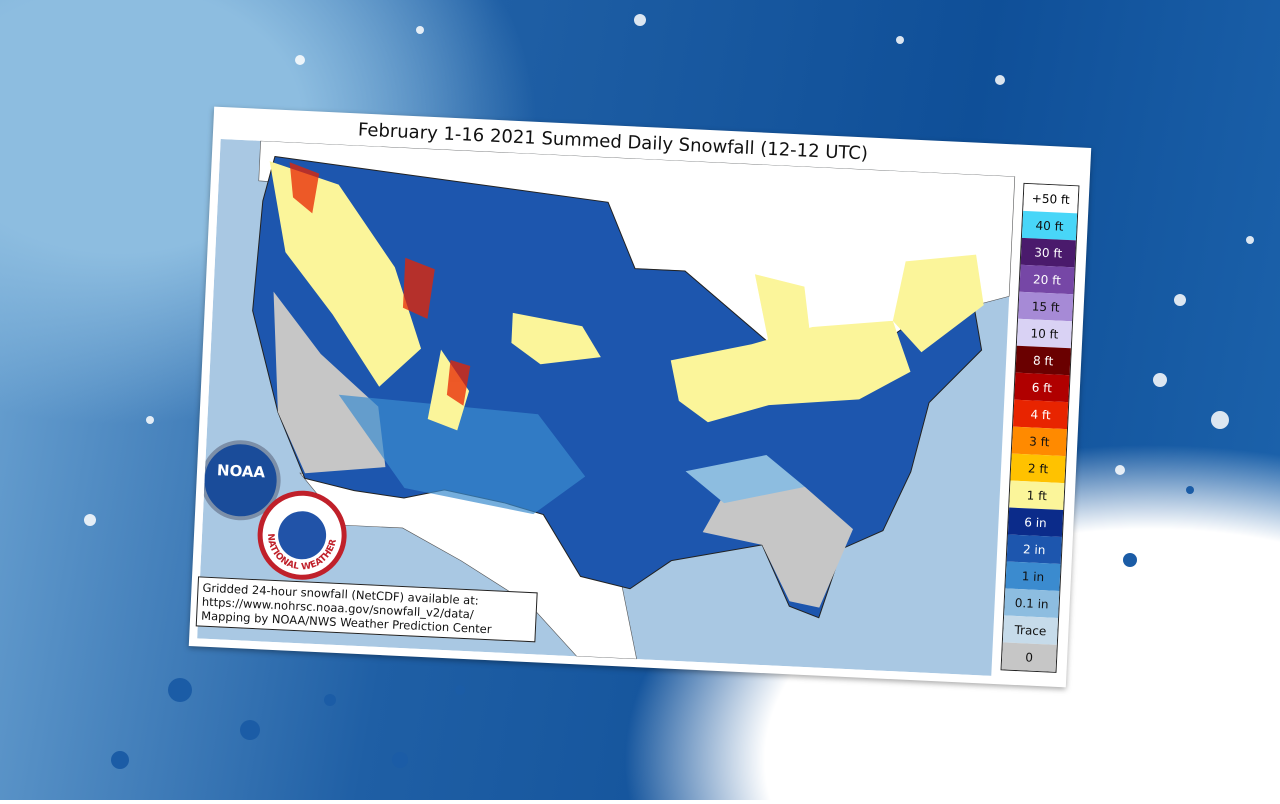 This screenshot has height=804, width=1280. Describe the element at coordinates (1046, 306) in the screenshot. I see `legend-item: 15 ft` at that location.